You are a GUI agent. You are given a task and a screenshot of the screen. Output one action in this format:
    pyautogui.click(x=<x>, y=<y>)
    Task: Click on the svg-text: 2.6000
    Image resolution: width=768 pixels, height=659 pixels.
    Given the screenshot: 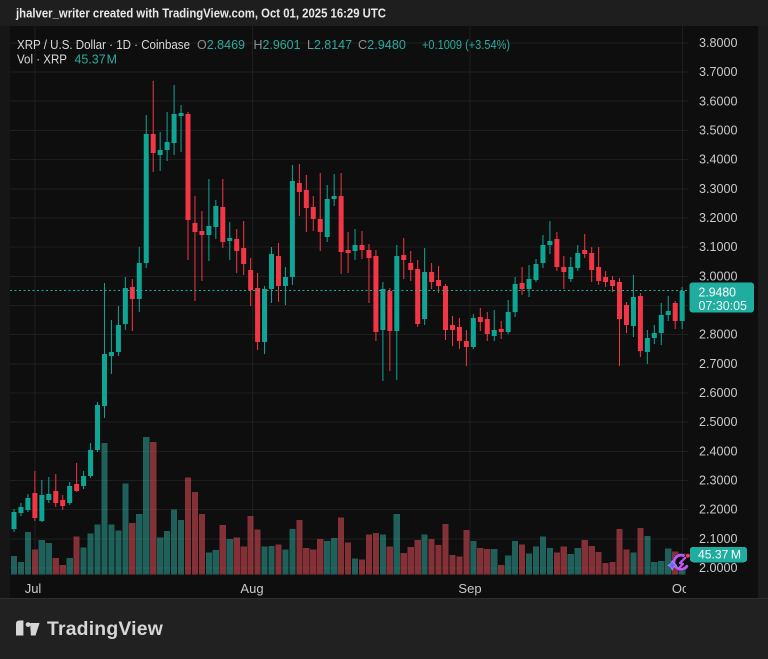 What is the action you would take?
    pyautogui.click(x=718, y=392)
    